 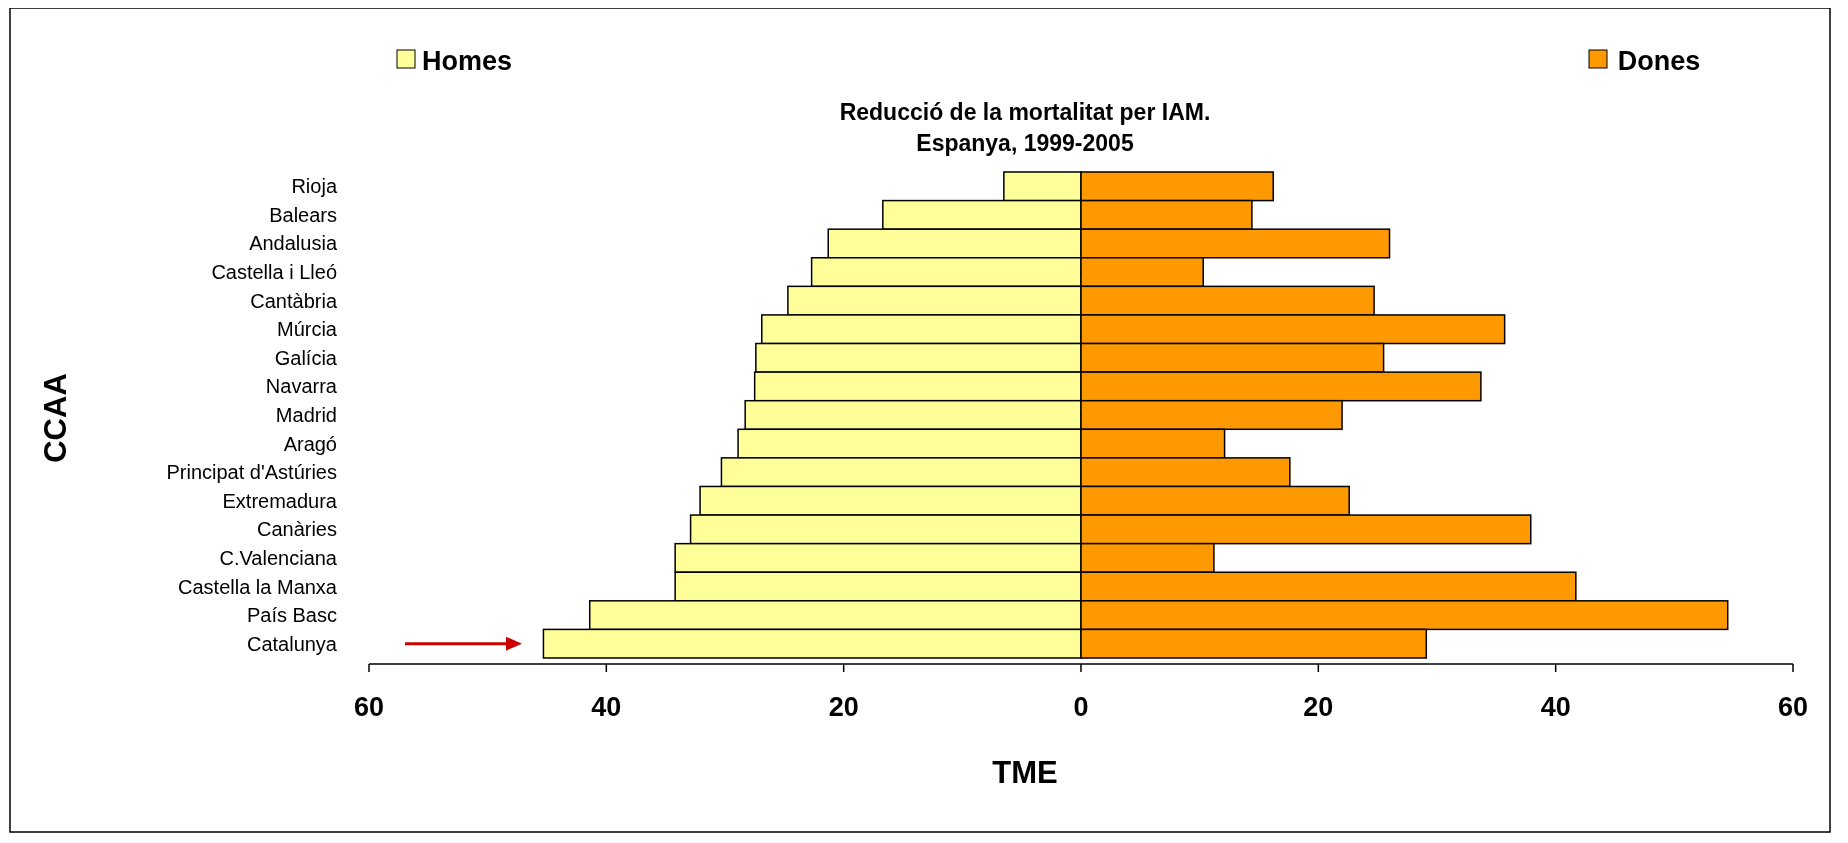 I want to click on x-axis-title: TME, so click(x=1025, y=772).